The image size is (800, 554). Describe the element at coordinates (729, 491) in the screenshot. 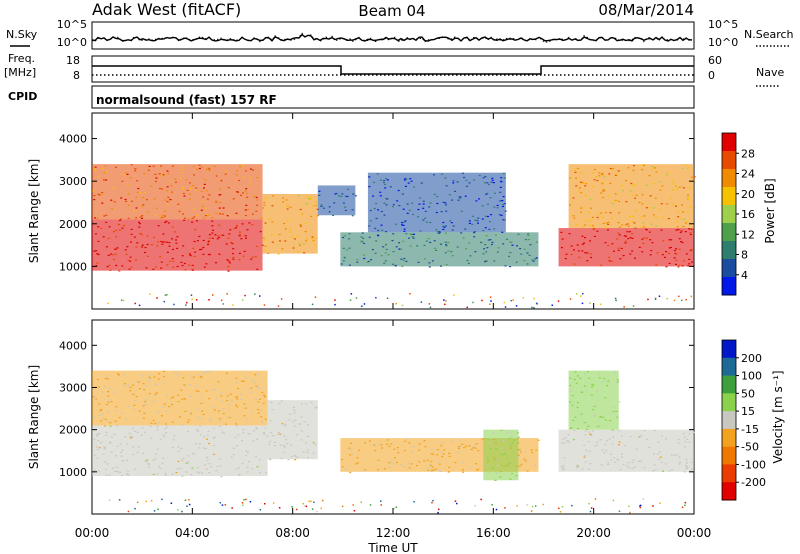

I see `colorbar-swatch` at that location.